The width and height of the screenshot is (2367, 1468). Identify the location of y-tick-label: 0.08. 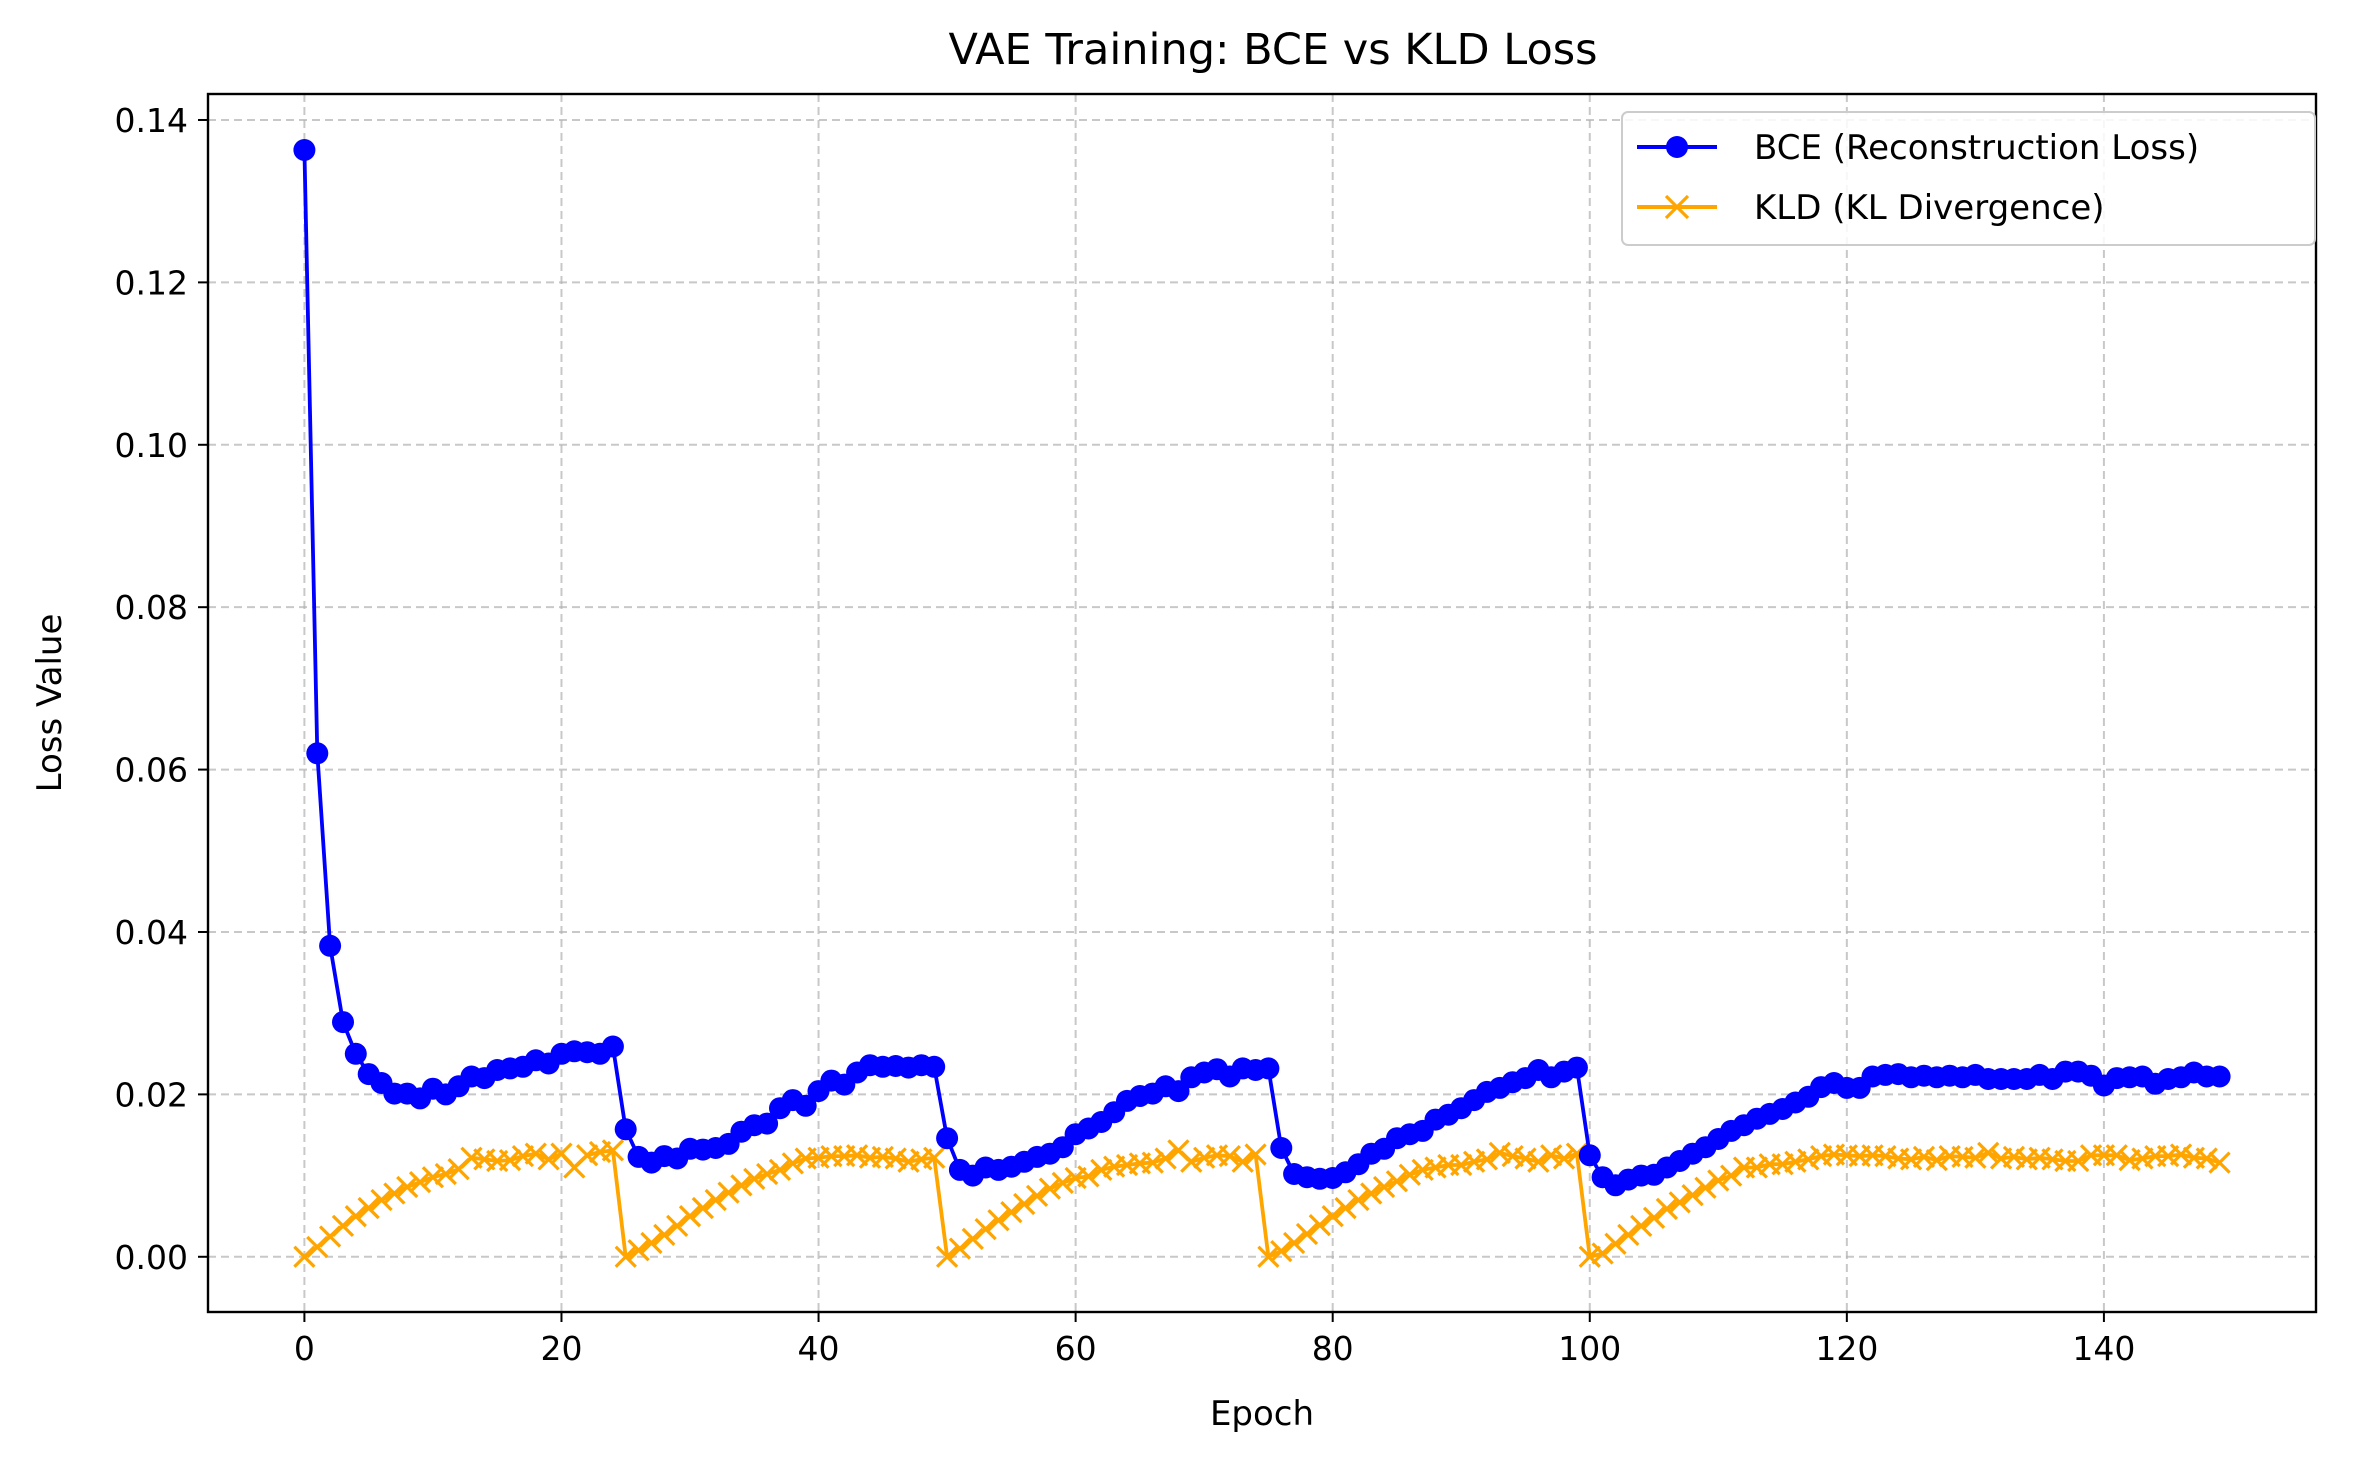
(151, 607).